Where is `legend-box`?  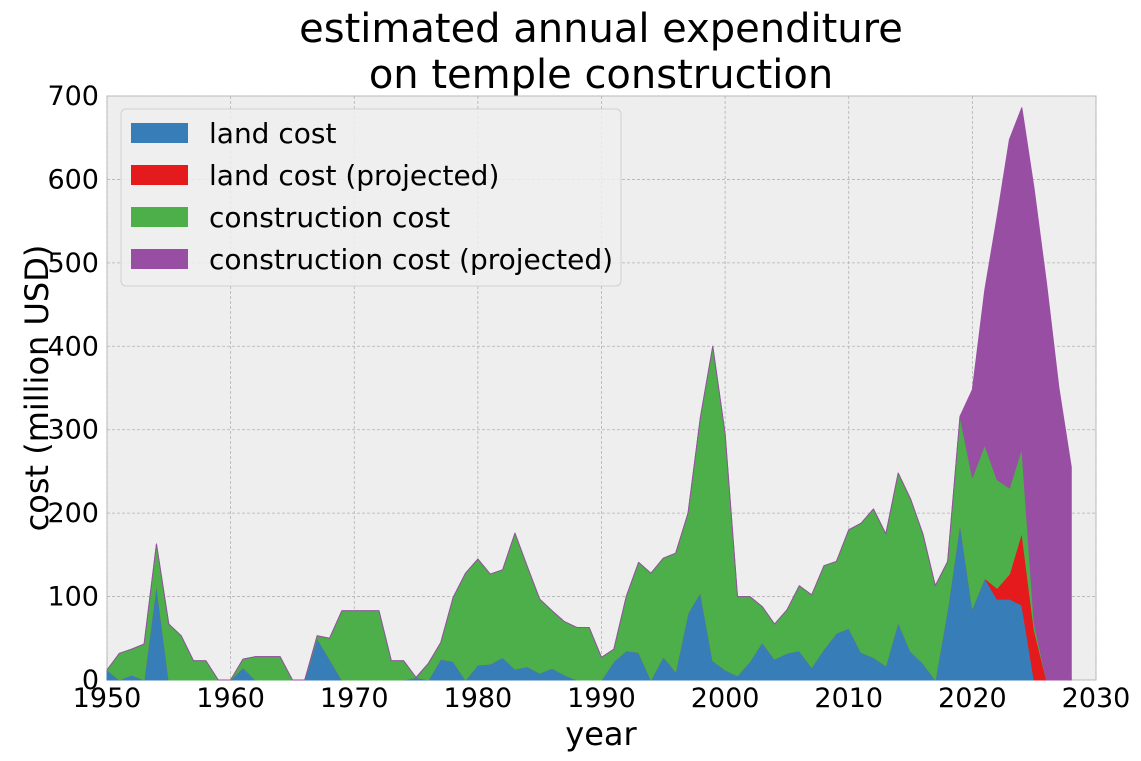 legend-box is located at coordinates (371, 197).